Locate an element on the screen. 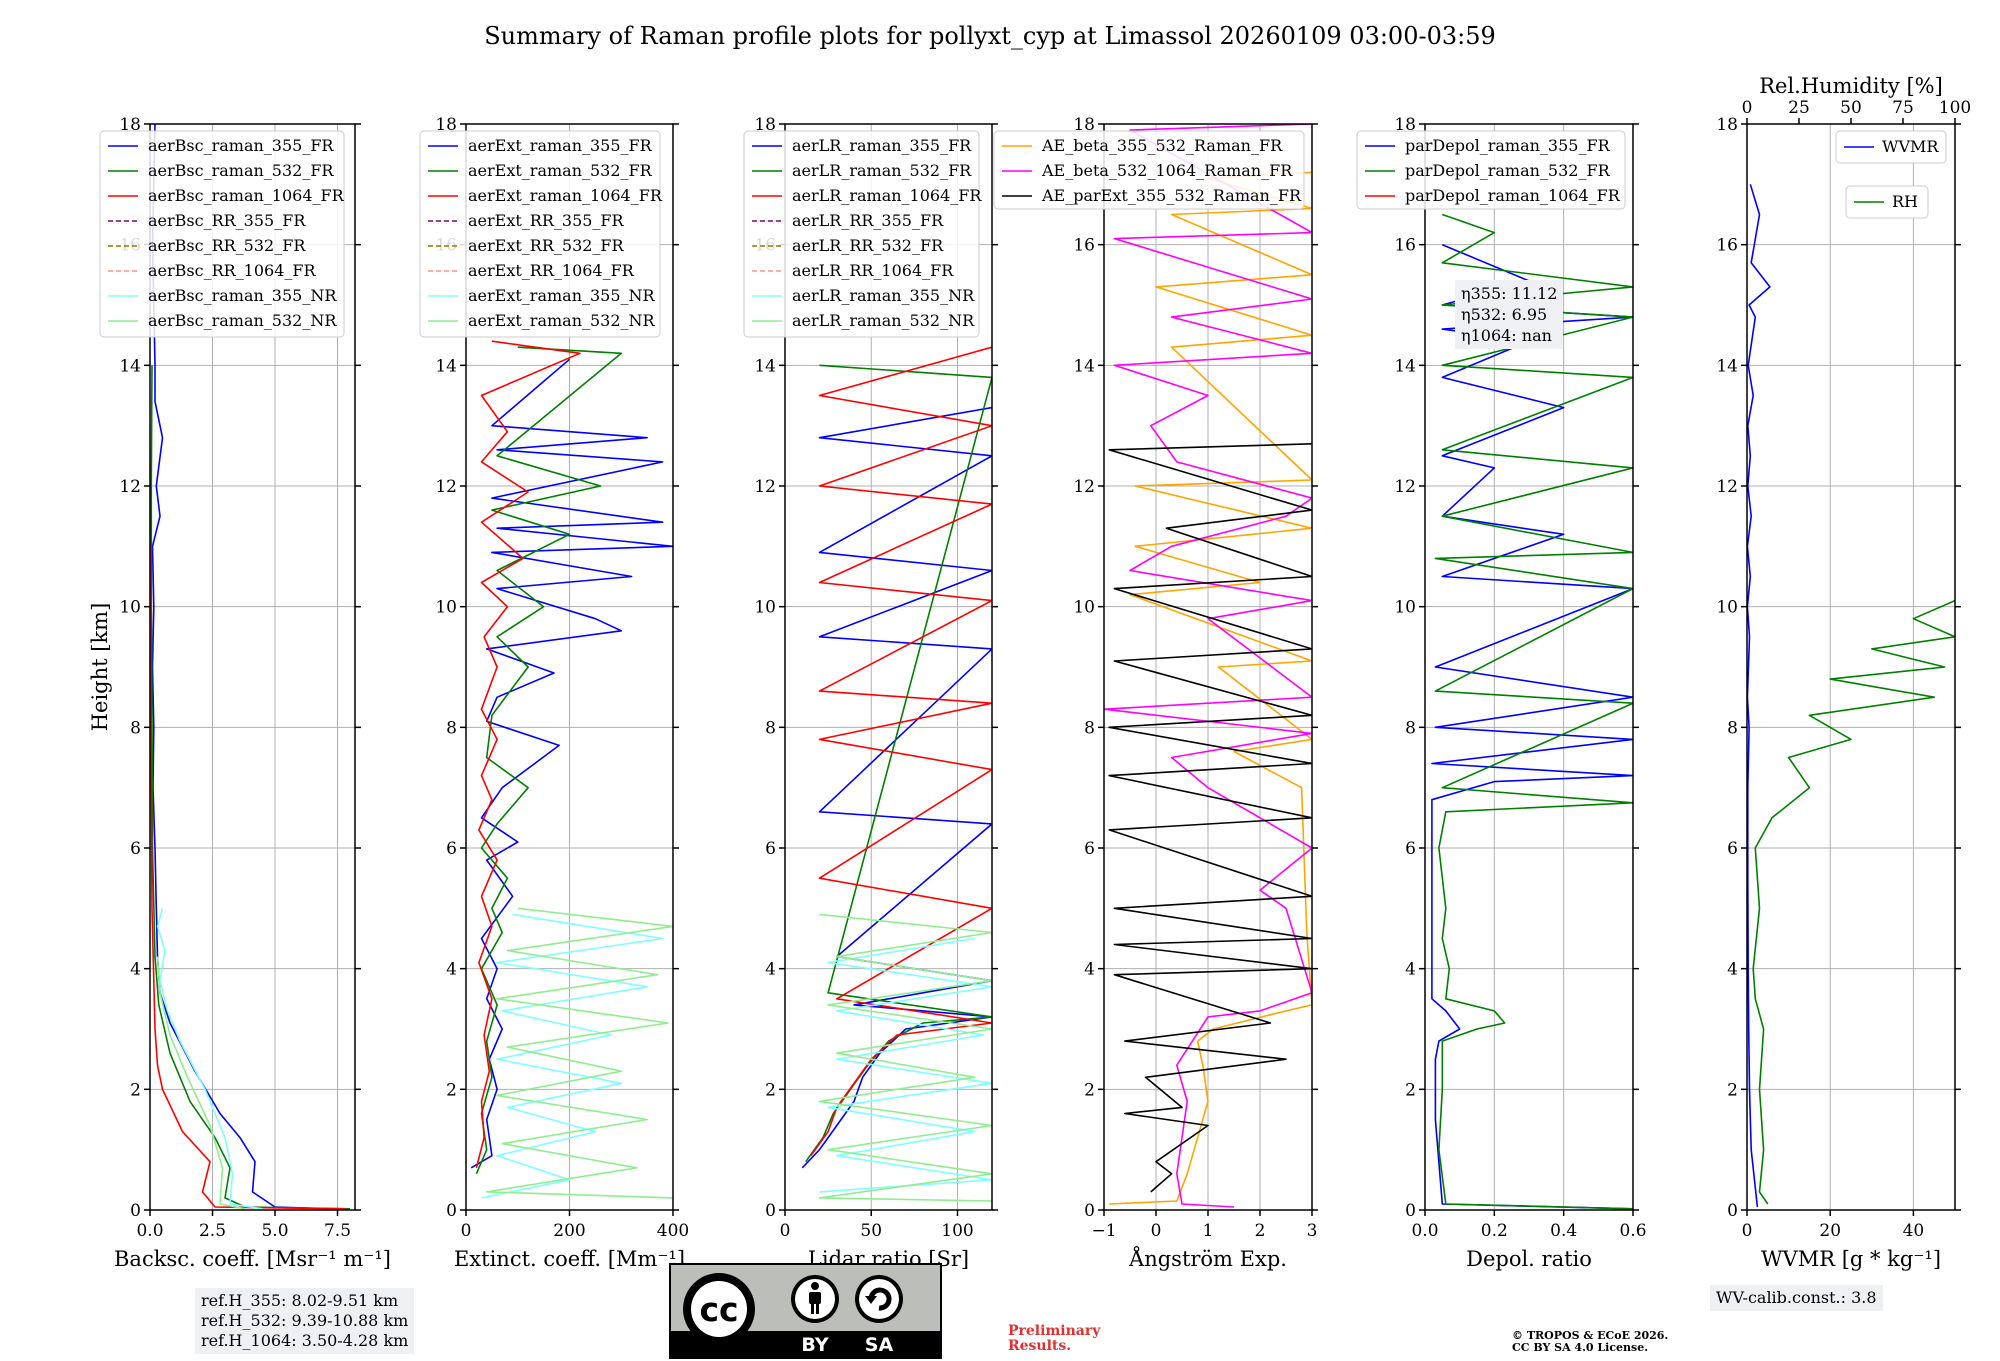 The image size is (2000, 1361). legend-label-aerlr-raman-1064-fr: aerLR_raman_1064_FR is located at coordinates (887, 195).